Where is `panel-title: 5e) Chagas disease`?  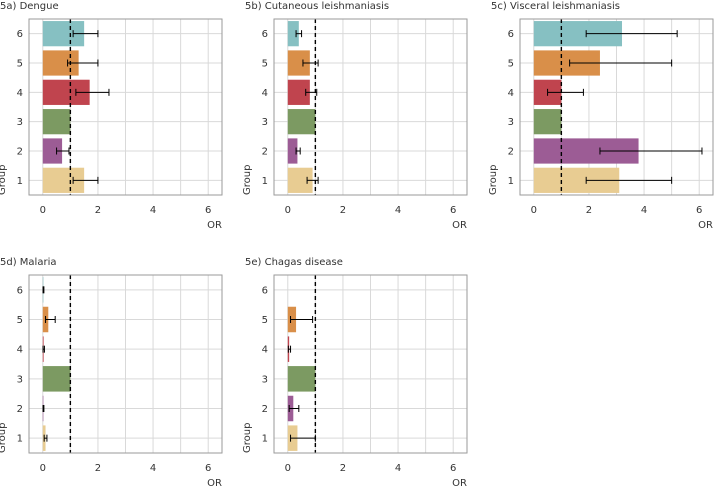
panel-title: 5e) Chagas disease is located at coordinates (294, 262).